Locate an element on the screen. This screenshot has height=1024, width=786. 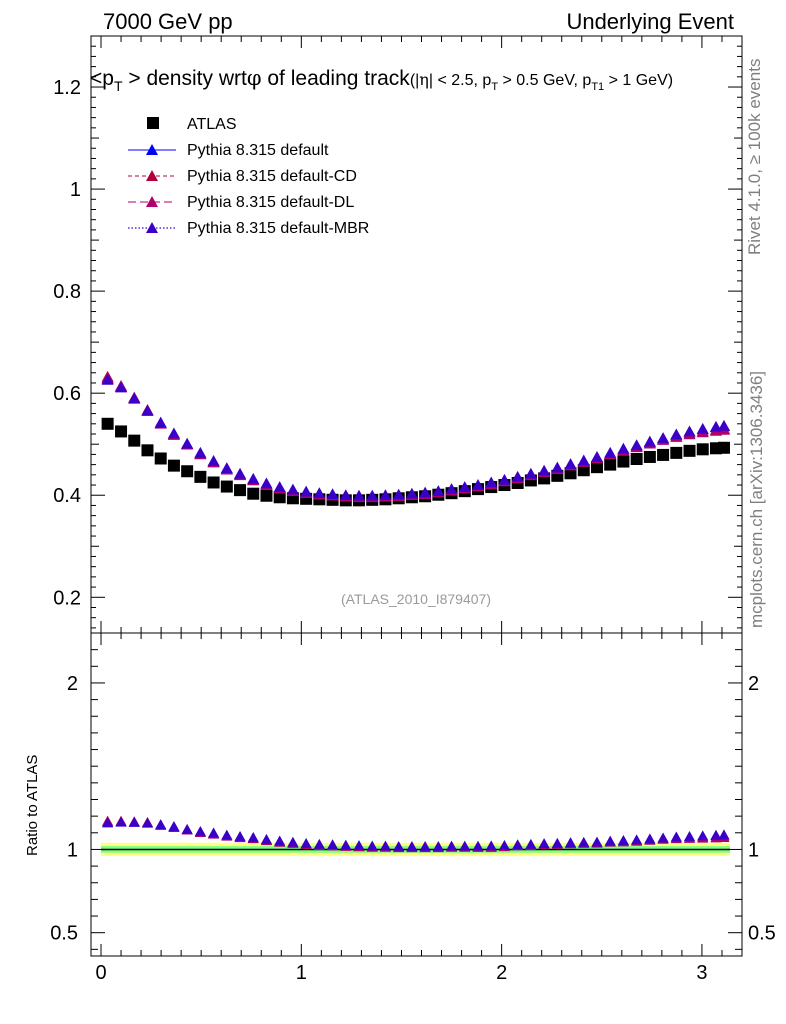
x-tick-label: 3 is located at coordinates (701, 973).